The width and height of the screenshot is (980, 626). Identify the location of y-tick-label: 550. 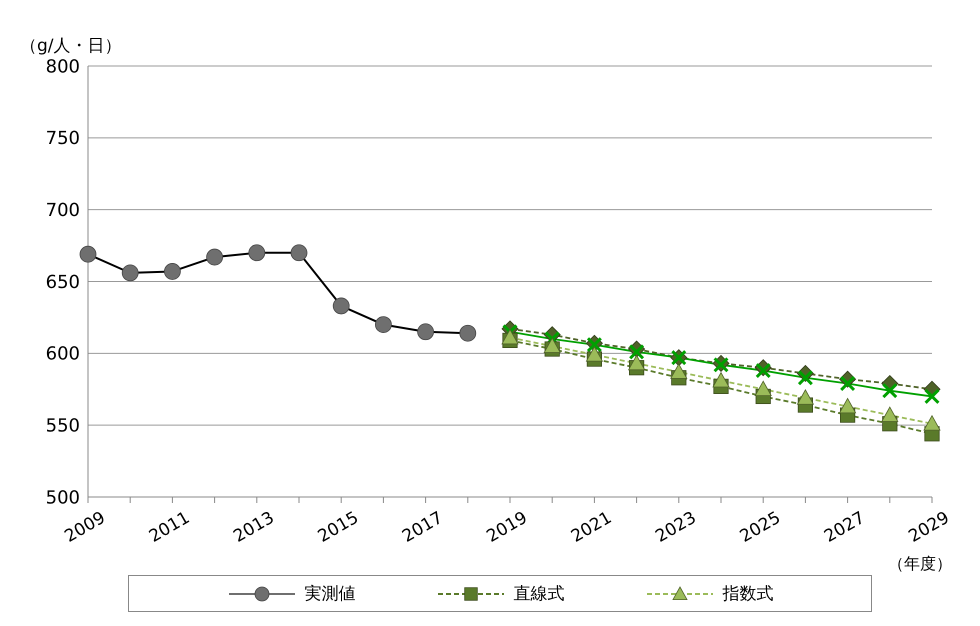
(63, 426).